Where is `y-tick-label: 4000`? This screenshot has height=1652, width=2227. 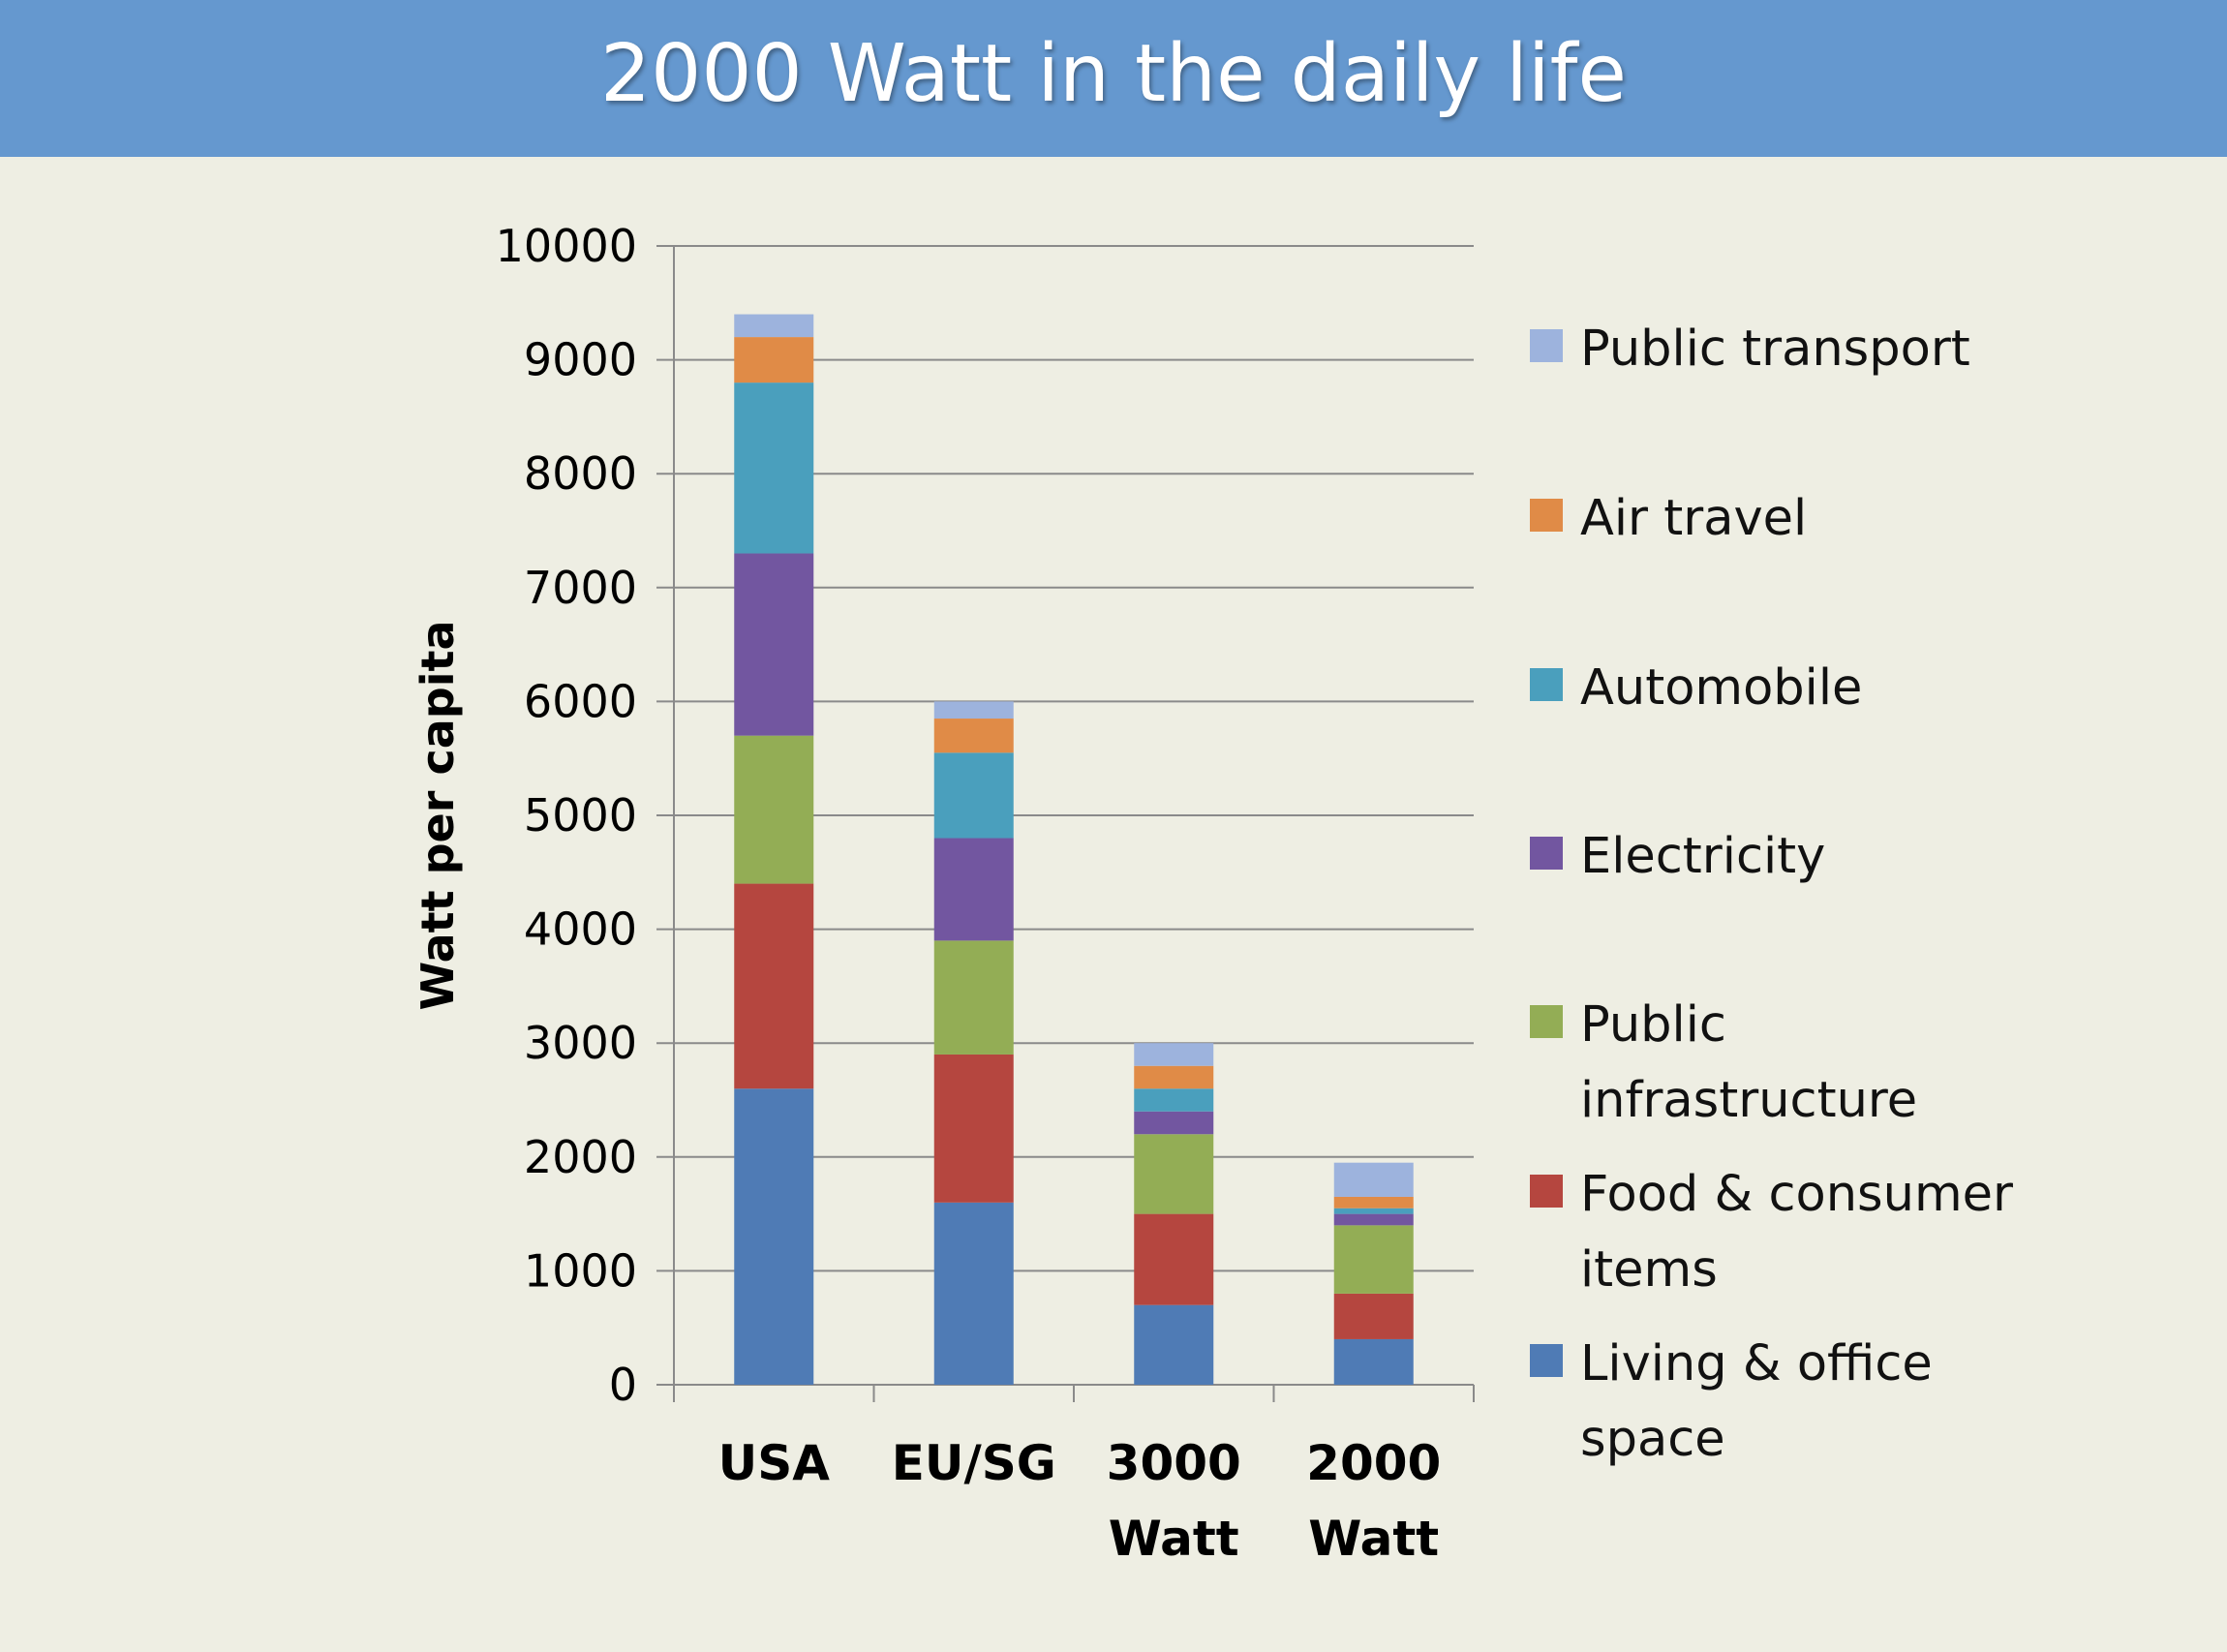 y-tick-label: 4000 is located at coordinates (580, 929).